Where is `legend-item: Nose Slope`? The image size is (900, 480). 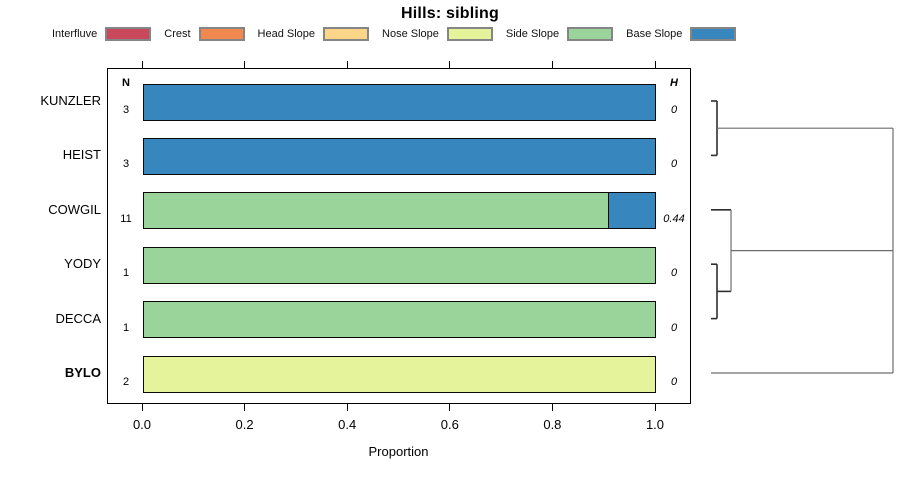
legend-item: Nose Slope is located at coordinates (437, 34).